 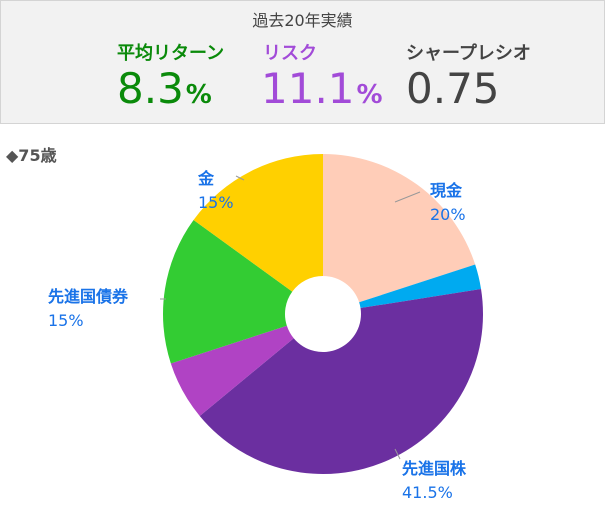 I want to click on risk-value-block: 11.1%, so click(x=322, y=92).